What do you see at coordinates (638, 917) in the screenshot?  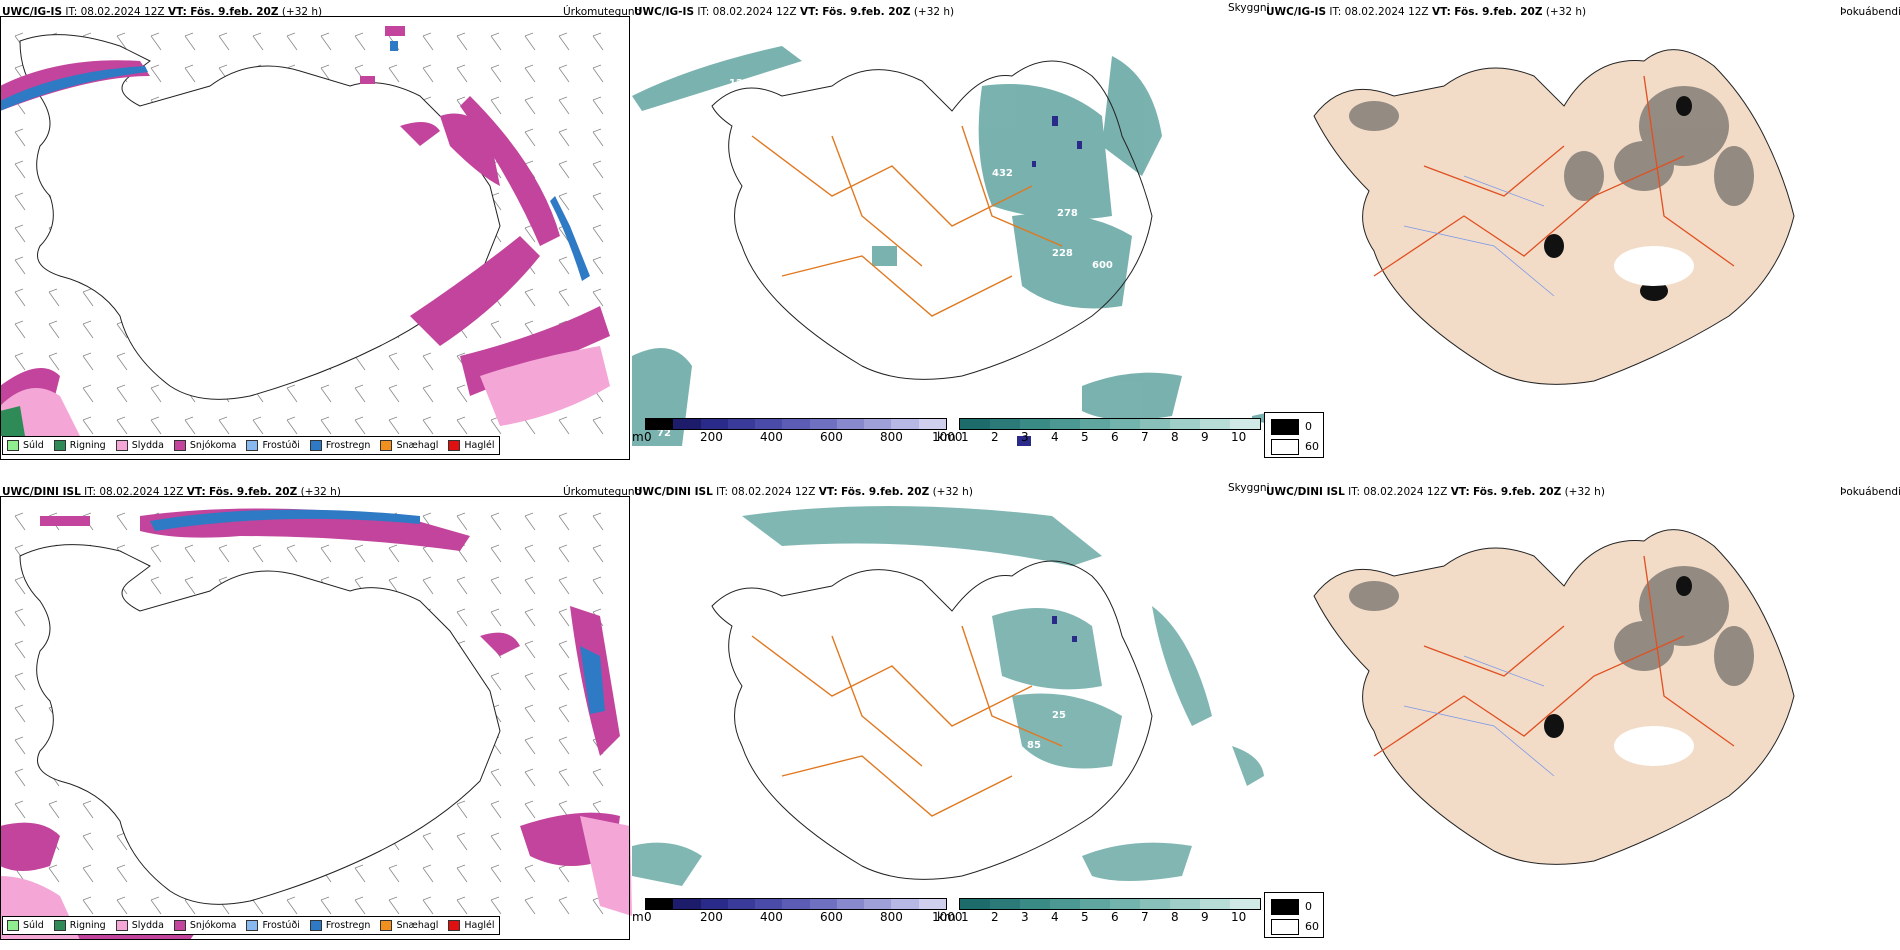 I see `scale-unit: m` at bounding box center [638, 917].